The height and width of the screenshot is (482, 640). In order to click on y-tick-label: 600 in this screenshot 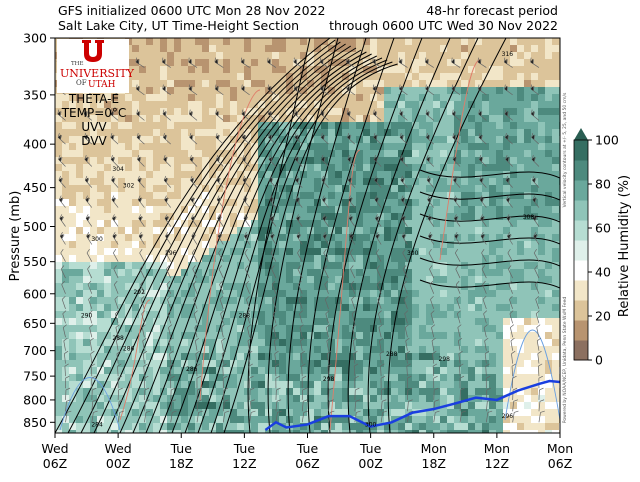, I will do `click(35, 293)`.